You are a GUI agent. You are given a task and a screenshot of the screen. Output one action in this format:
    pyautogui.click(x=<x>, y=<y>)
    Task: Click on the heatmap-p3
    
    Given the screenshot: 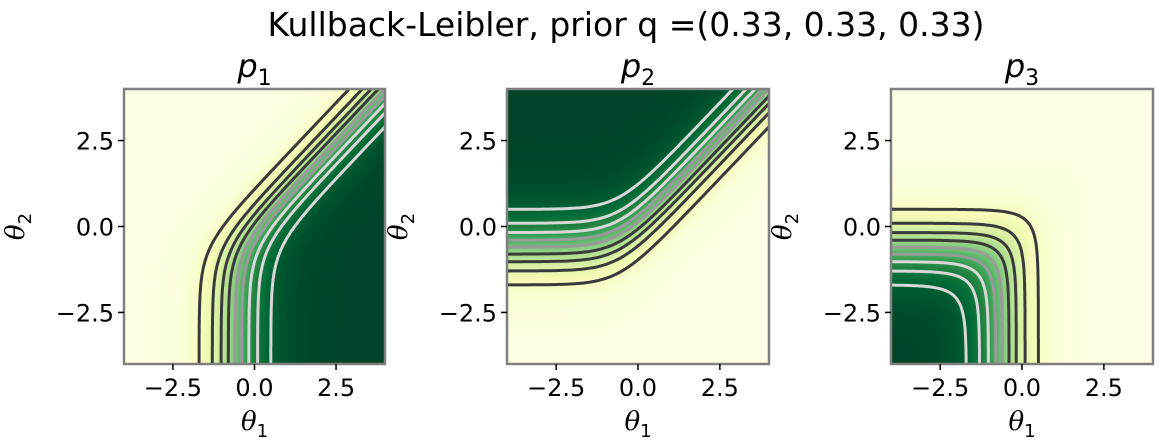 What is the action you would take?
    pyautogui.click(x=1022, y=226)
    